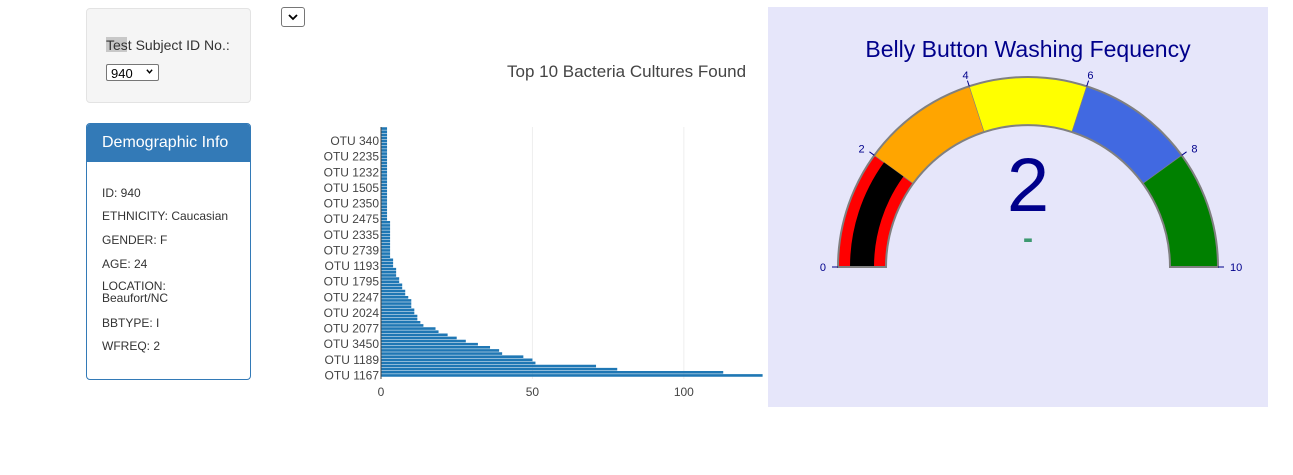 Image resolution: width=1293 pixels, height=475 pixels. What do you see at coordinates (131, 323) in the screenshot?
I see `demo-line: BBTYPE: I` at bounding box center [131, 323].